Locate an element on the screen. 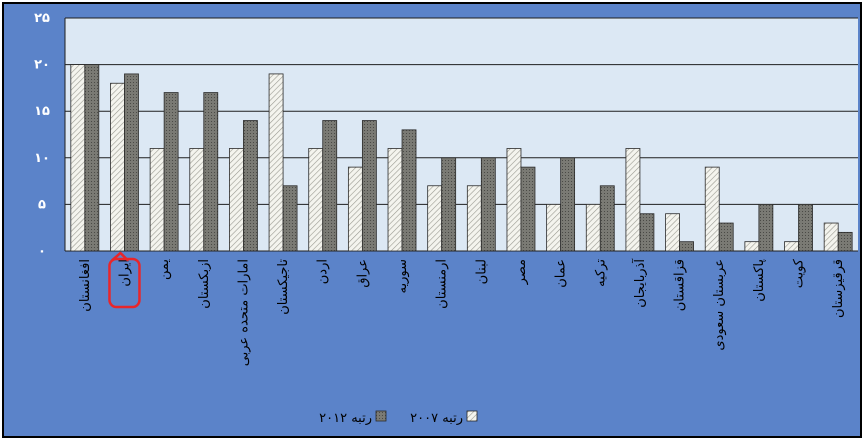 The width and height of the screenshot is (867, 442). y-tick-label: ۱۵ is located at coordinates (42, 111).